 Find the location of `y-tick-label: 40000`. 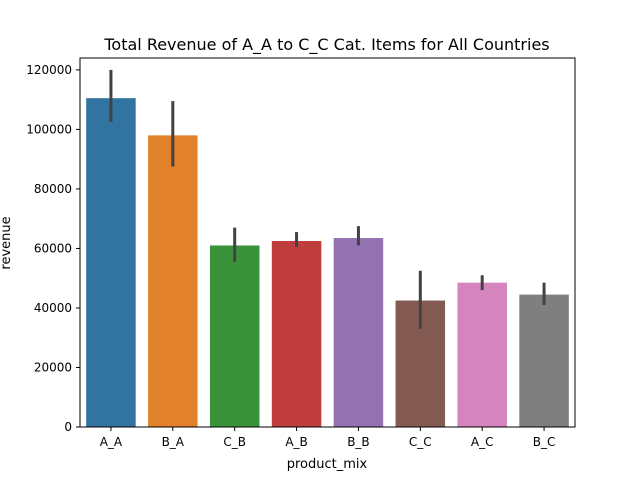

y-tick-label: 40000 is located at coordinates (53, 308).